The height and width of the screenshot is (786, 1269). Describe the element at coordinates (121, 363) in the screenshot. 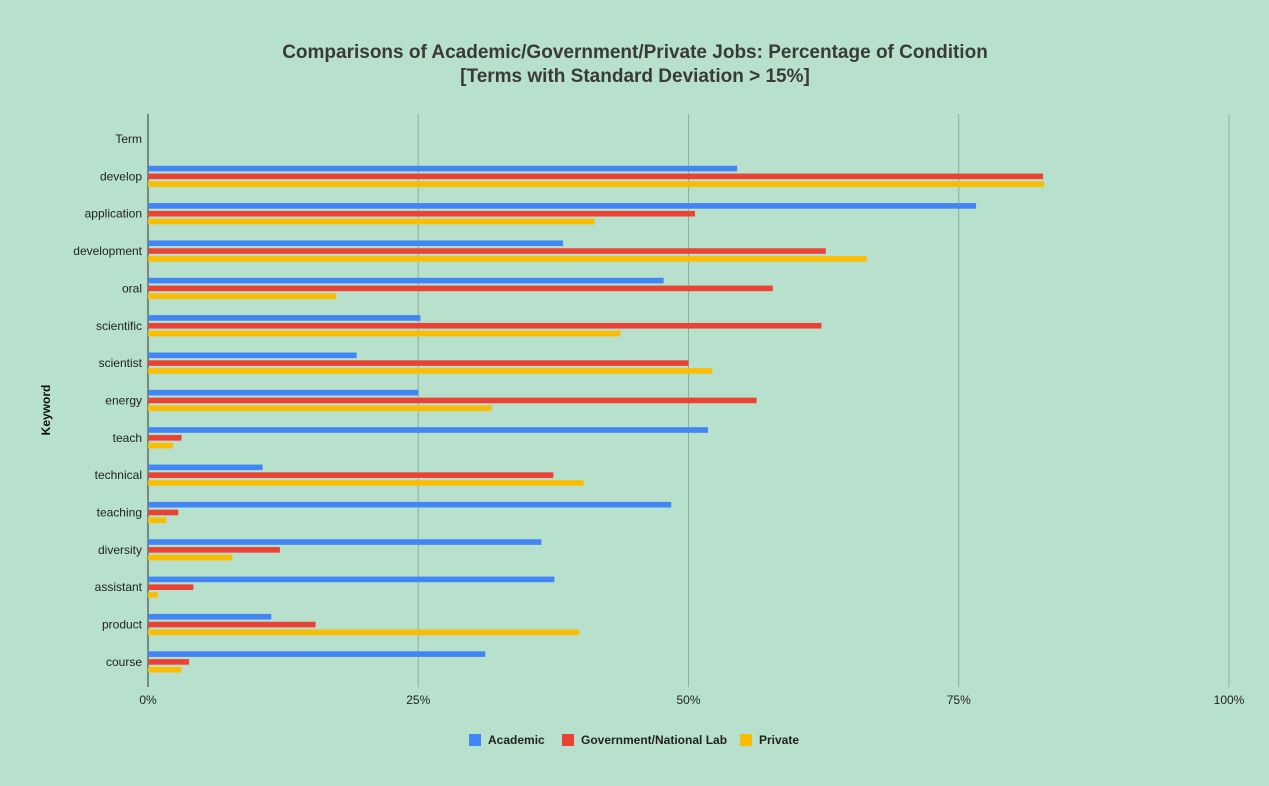

I see `category-label: scientist` at that location.